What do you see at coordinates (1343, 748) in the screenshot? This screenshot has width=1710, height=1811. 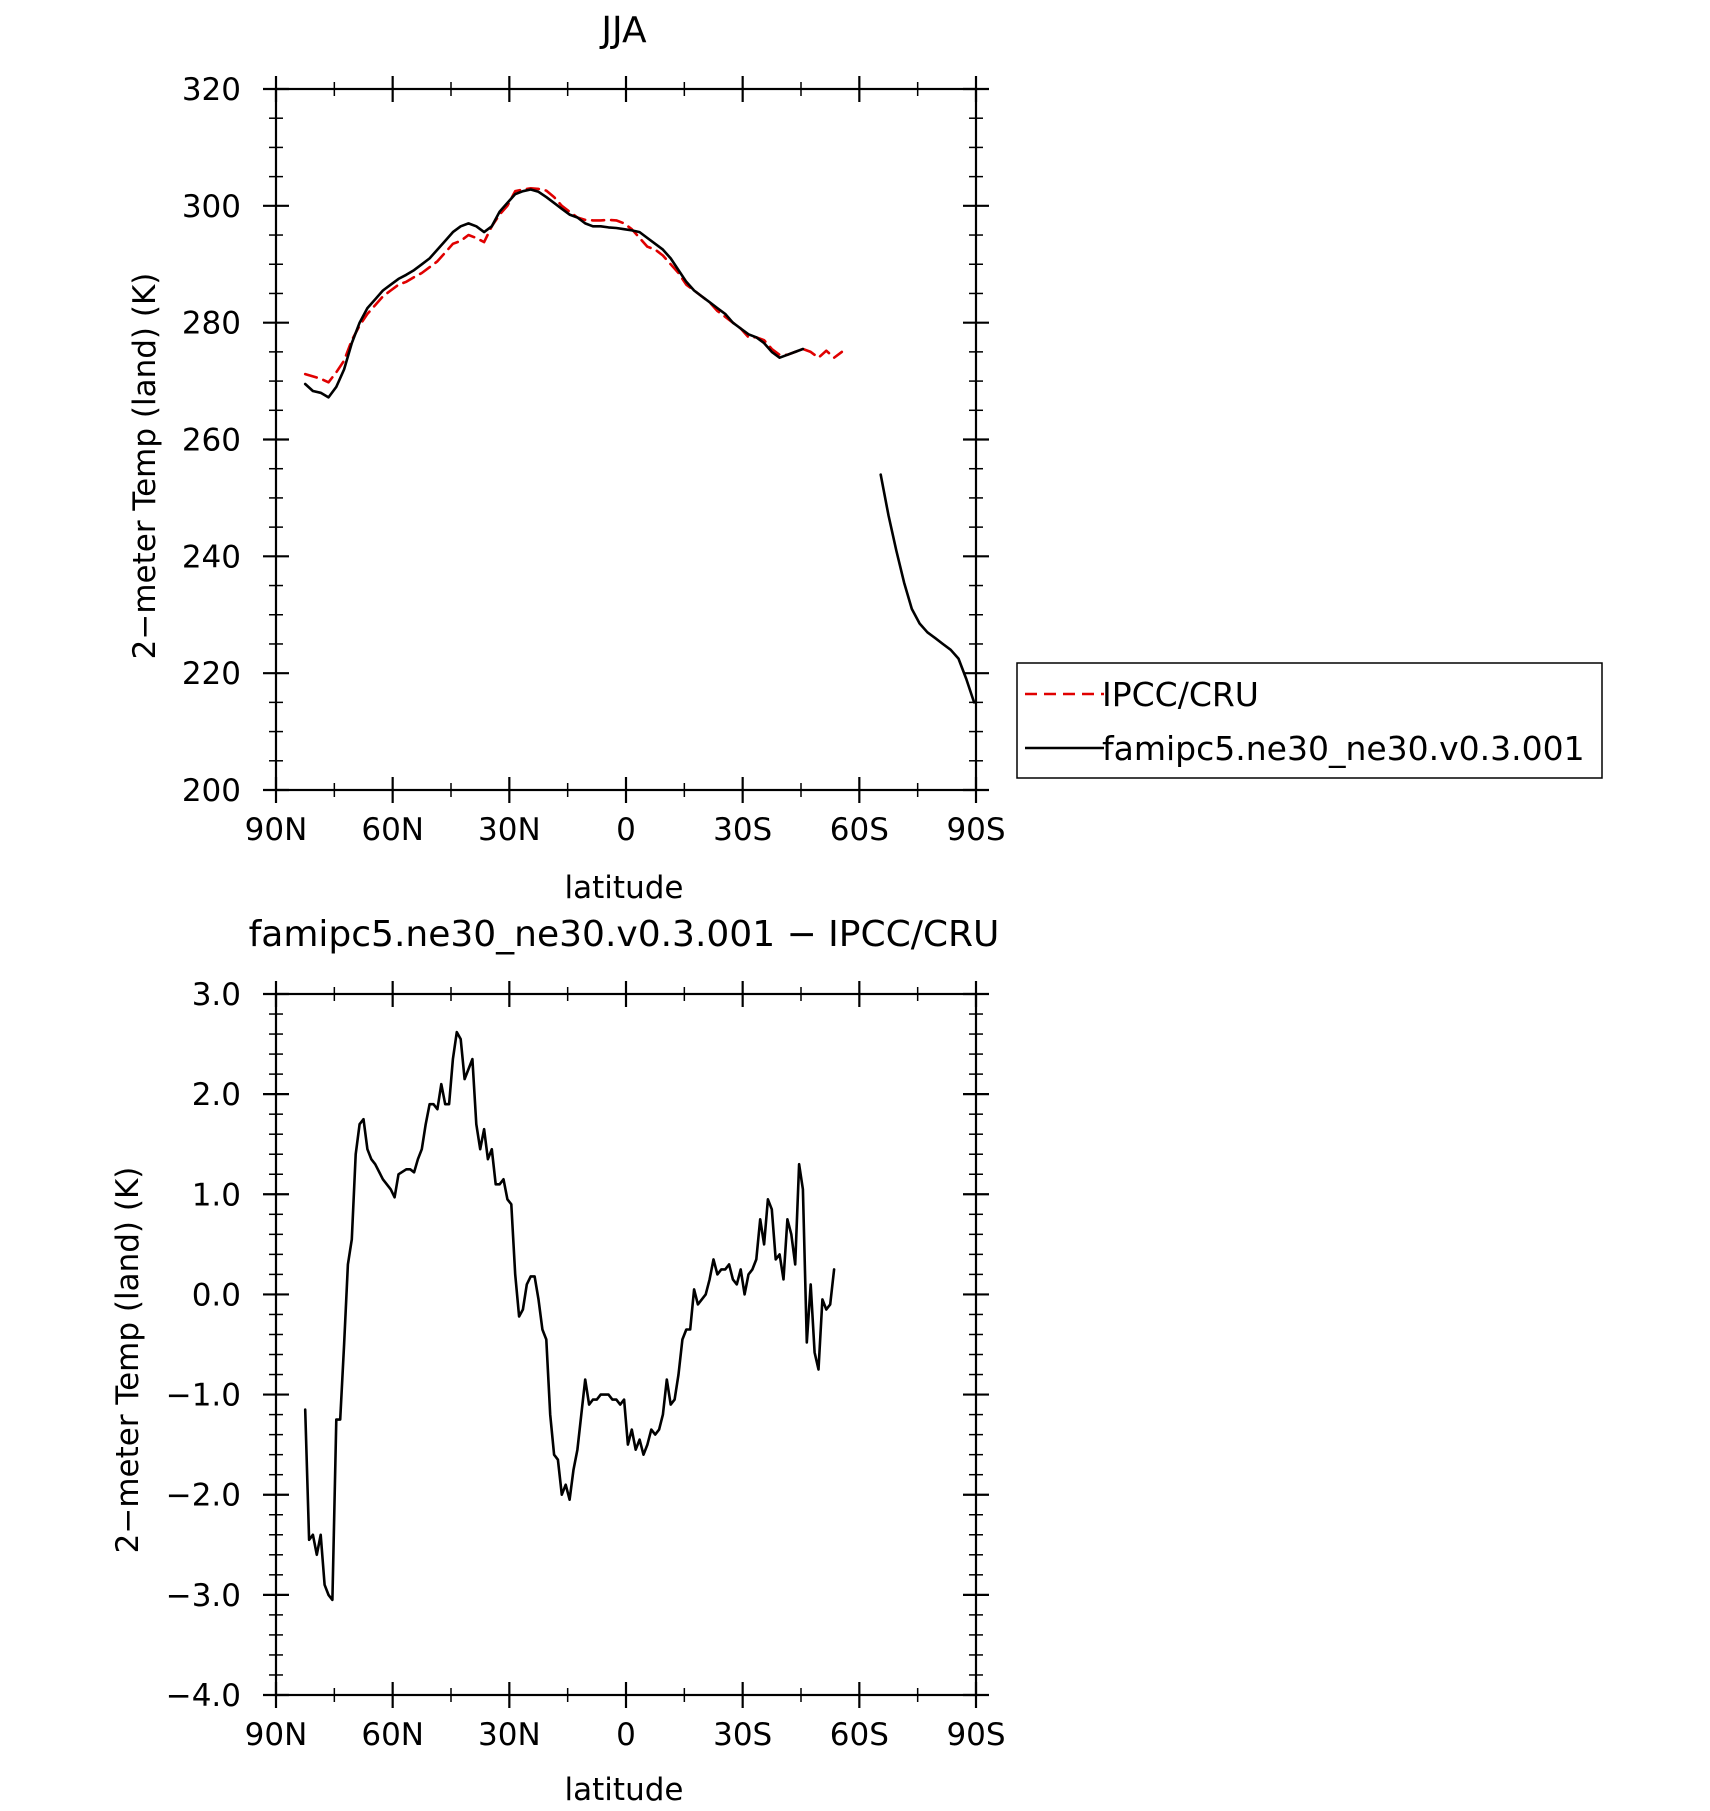 I see `legend-label-famipc5: famipc5.ne30_ne30.v0.3.001` at bounding box center [1343, 748].